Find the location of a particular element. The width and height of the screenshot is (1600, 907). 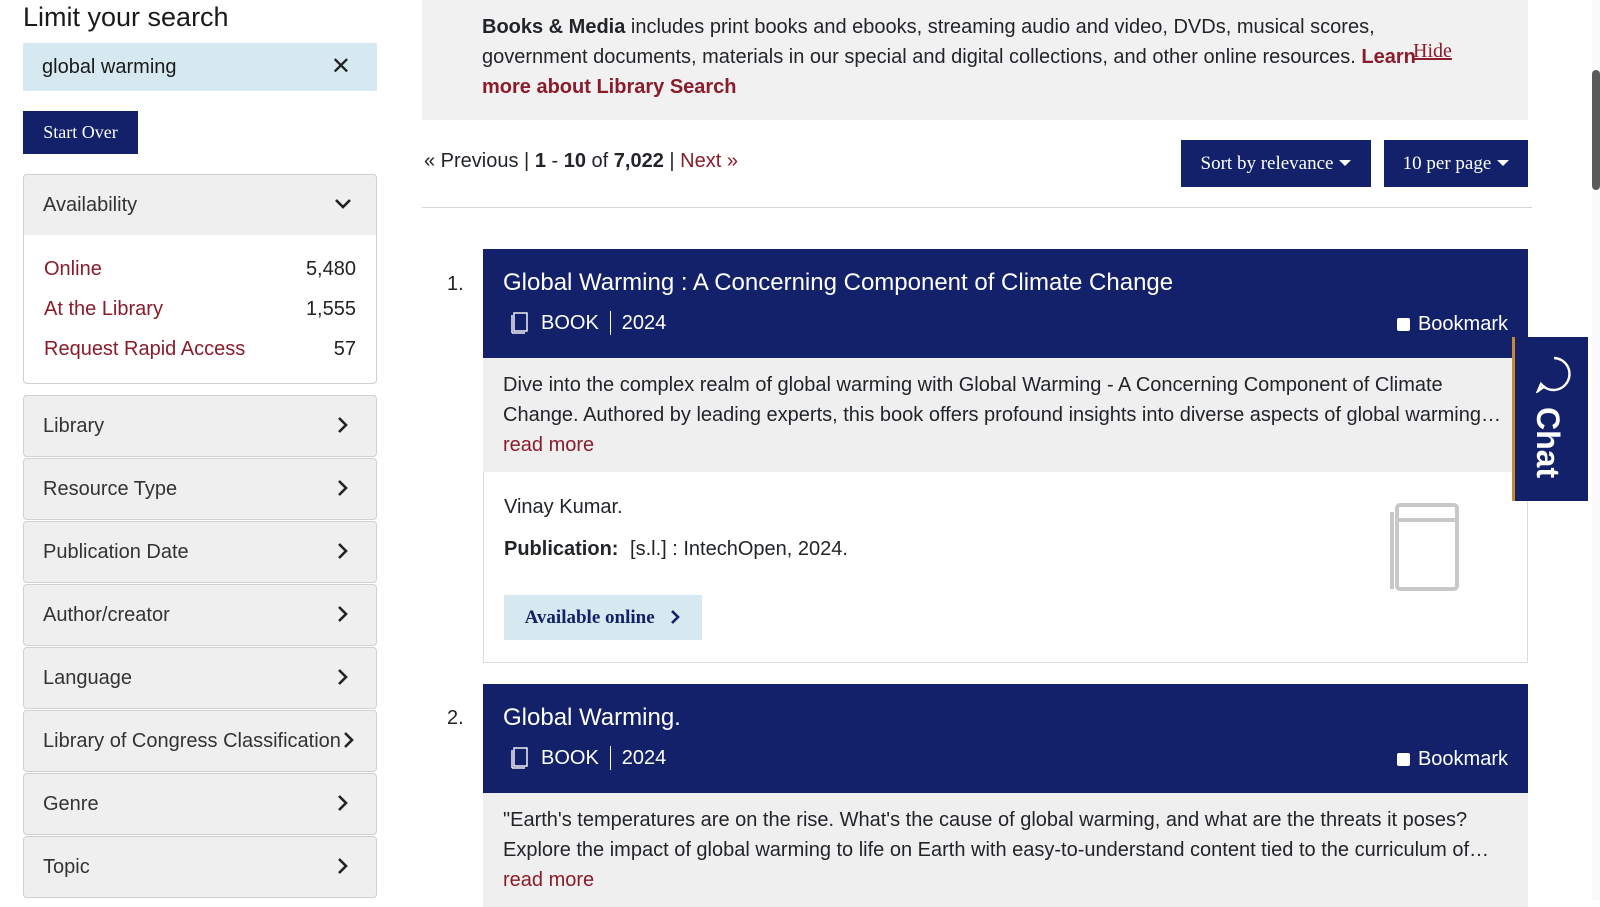

facet-item-request-rapid-access: Request Rapid Access 57 is located at coordinates (200, 349).